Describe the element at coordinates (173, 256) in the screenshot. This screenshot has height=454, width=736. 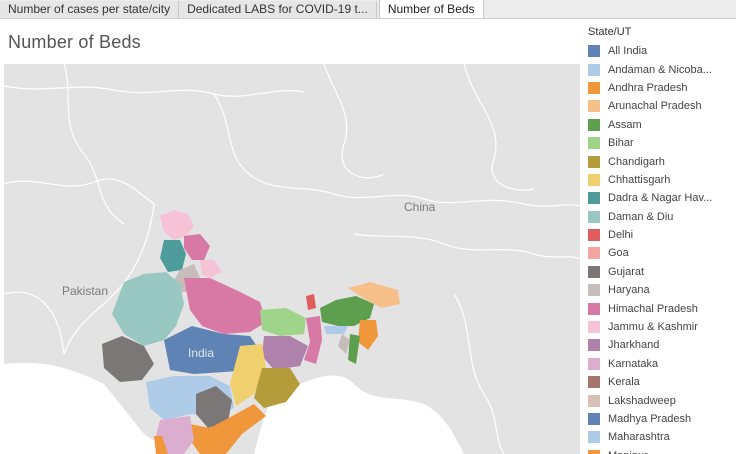
I see `state-punjab` at that location.